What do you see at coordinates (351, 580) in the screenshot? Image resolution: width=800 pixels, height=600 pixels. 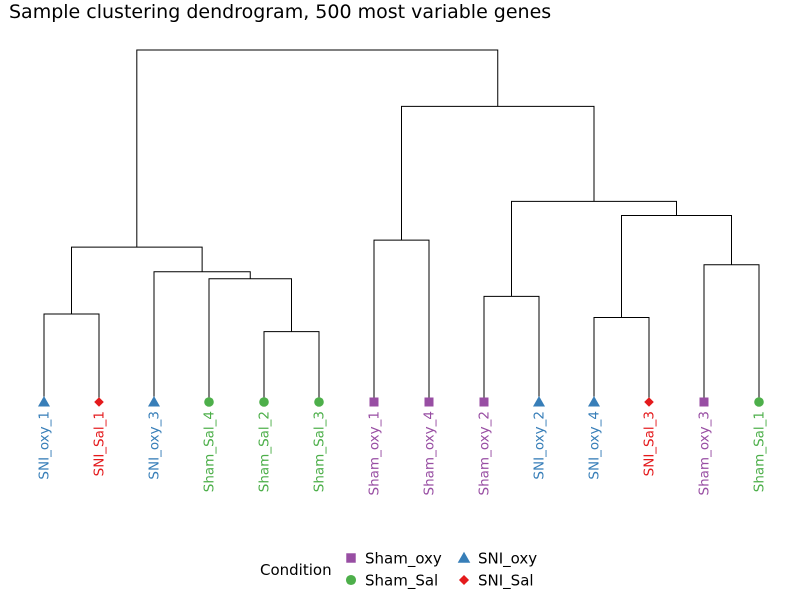 I see `legend-marker-Sham_Sal` at bounding box center [351, 580].